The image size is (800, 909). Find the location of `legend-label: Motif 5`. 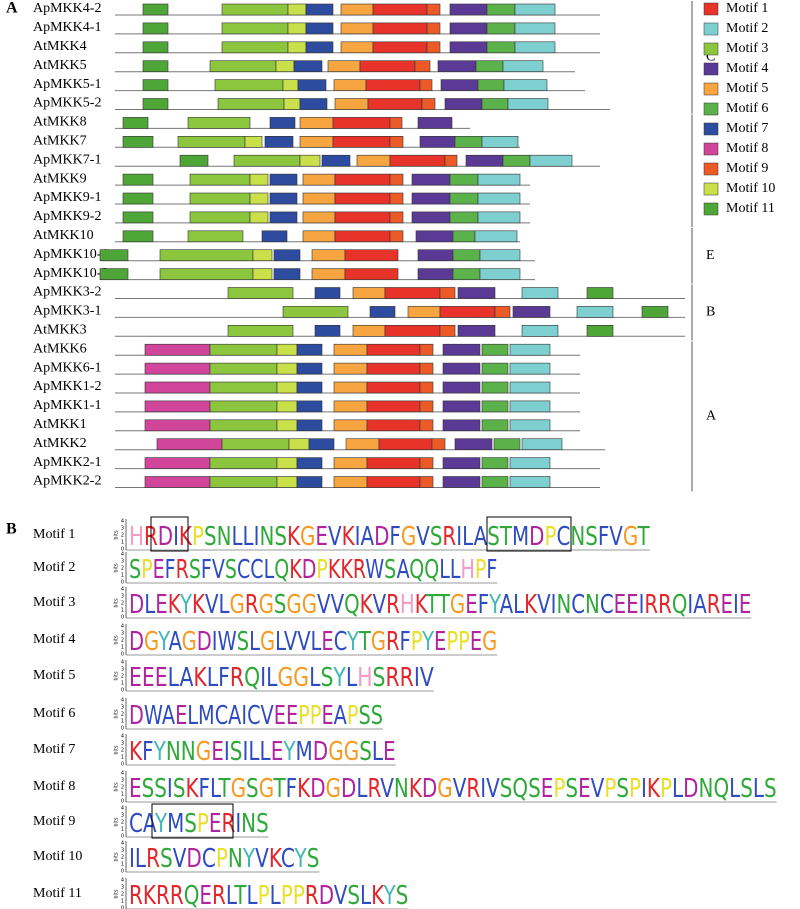

legend-label: Motif 5 is located at coordinates (747, 88).